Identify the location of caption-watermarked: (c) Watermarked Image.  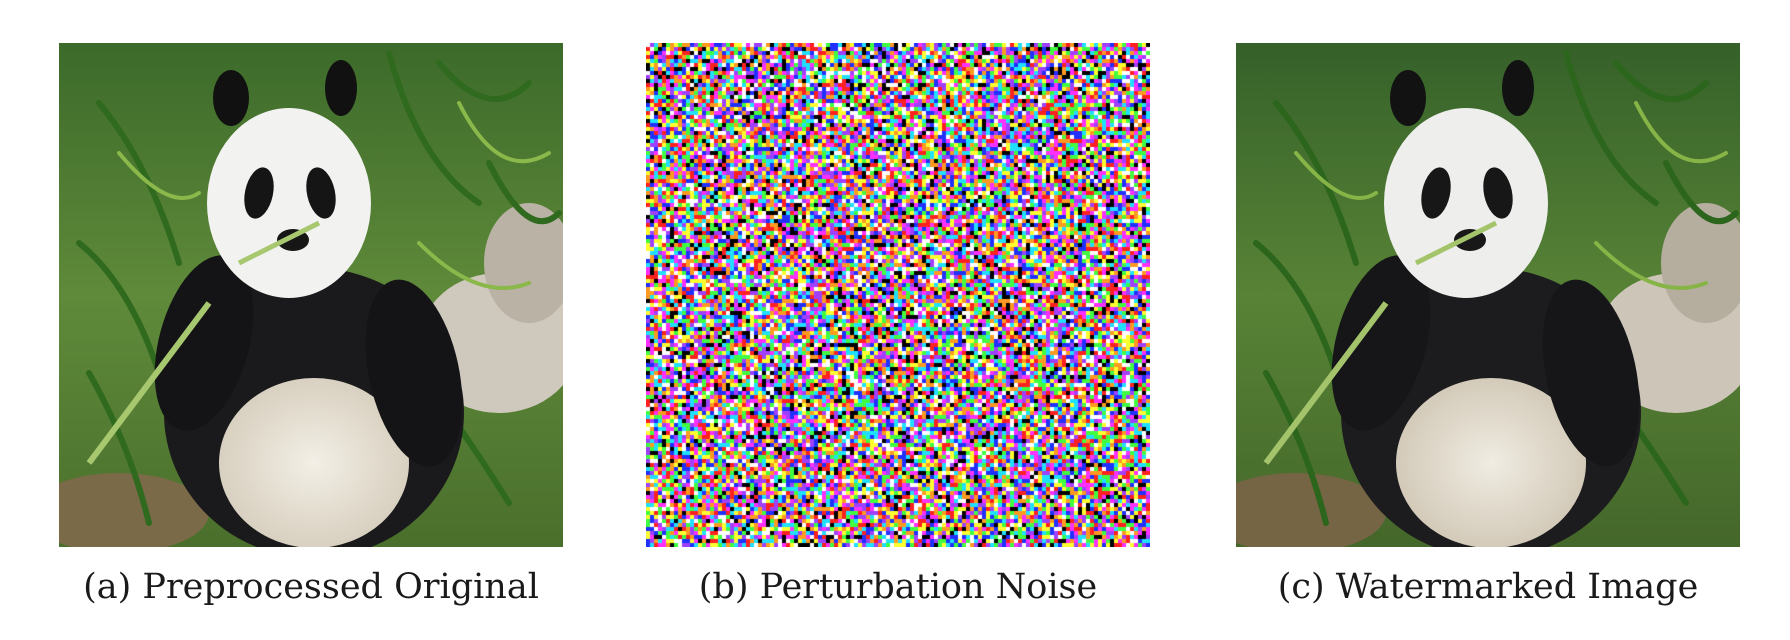
(1488, 587).